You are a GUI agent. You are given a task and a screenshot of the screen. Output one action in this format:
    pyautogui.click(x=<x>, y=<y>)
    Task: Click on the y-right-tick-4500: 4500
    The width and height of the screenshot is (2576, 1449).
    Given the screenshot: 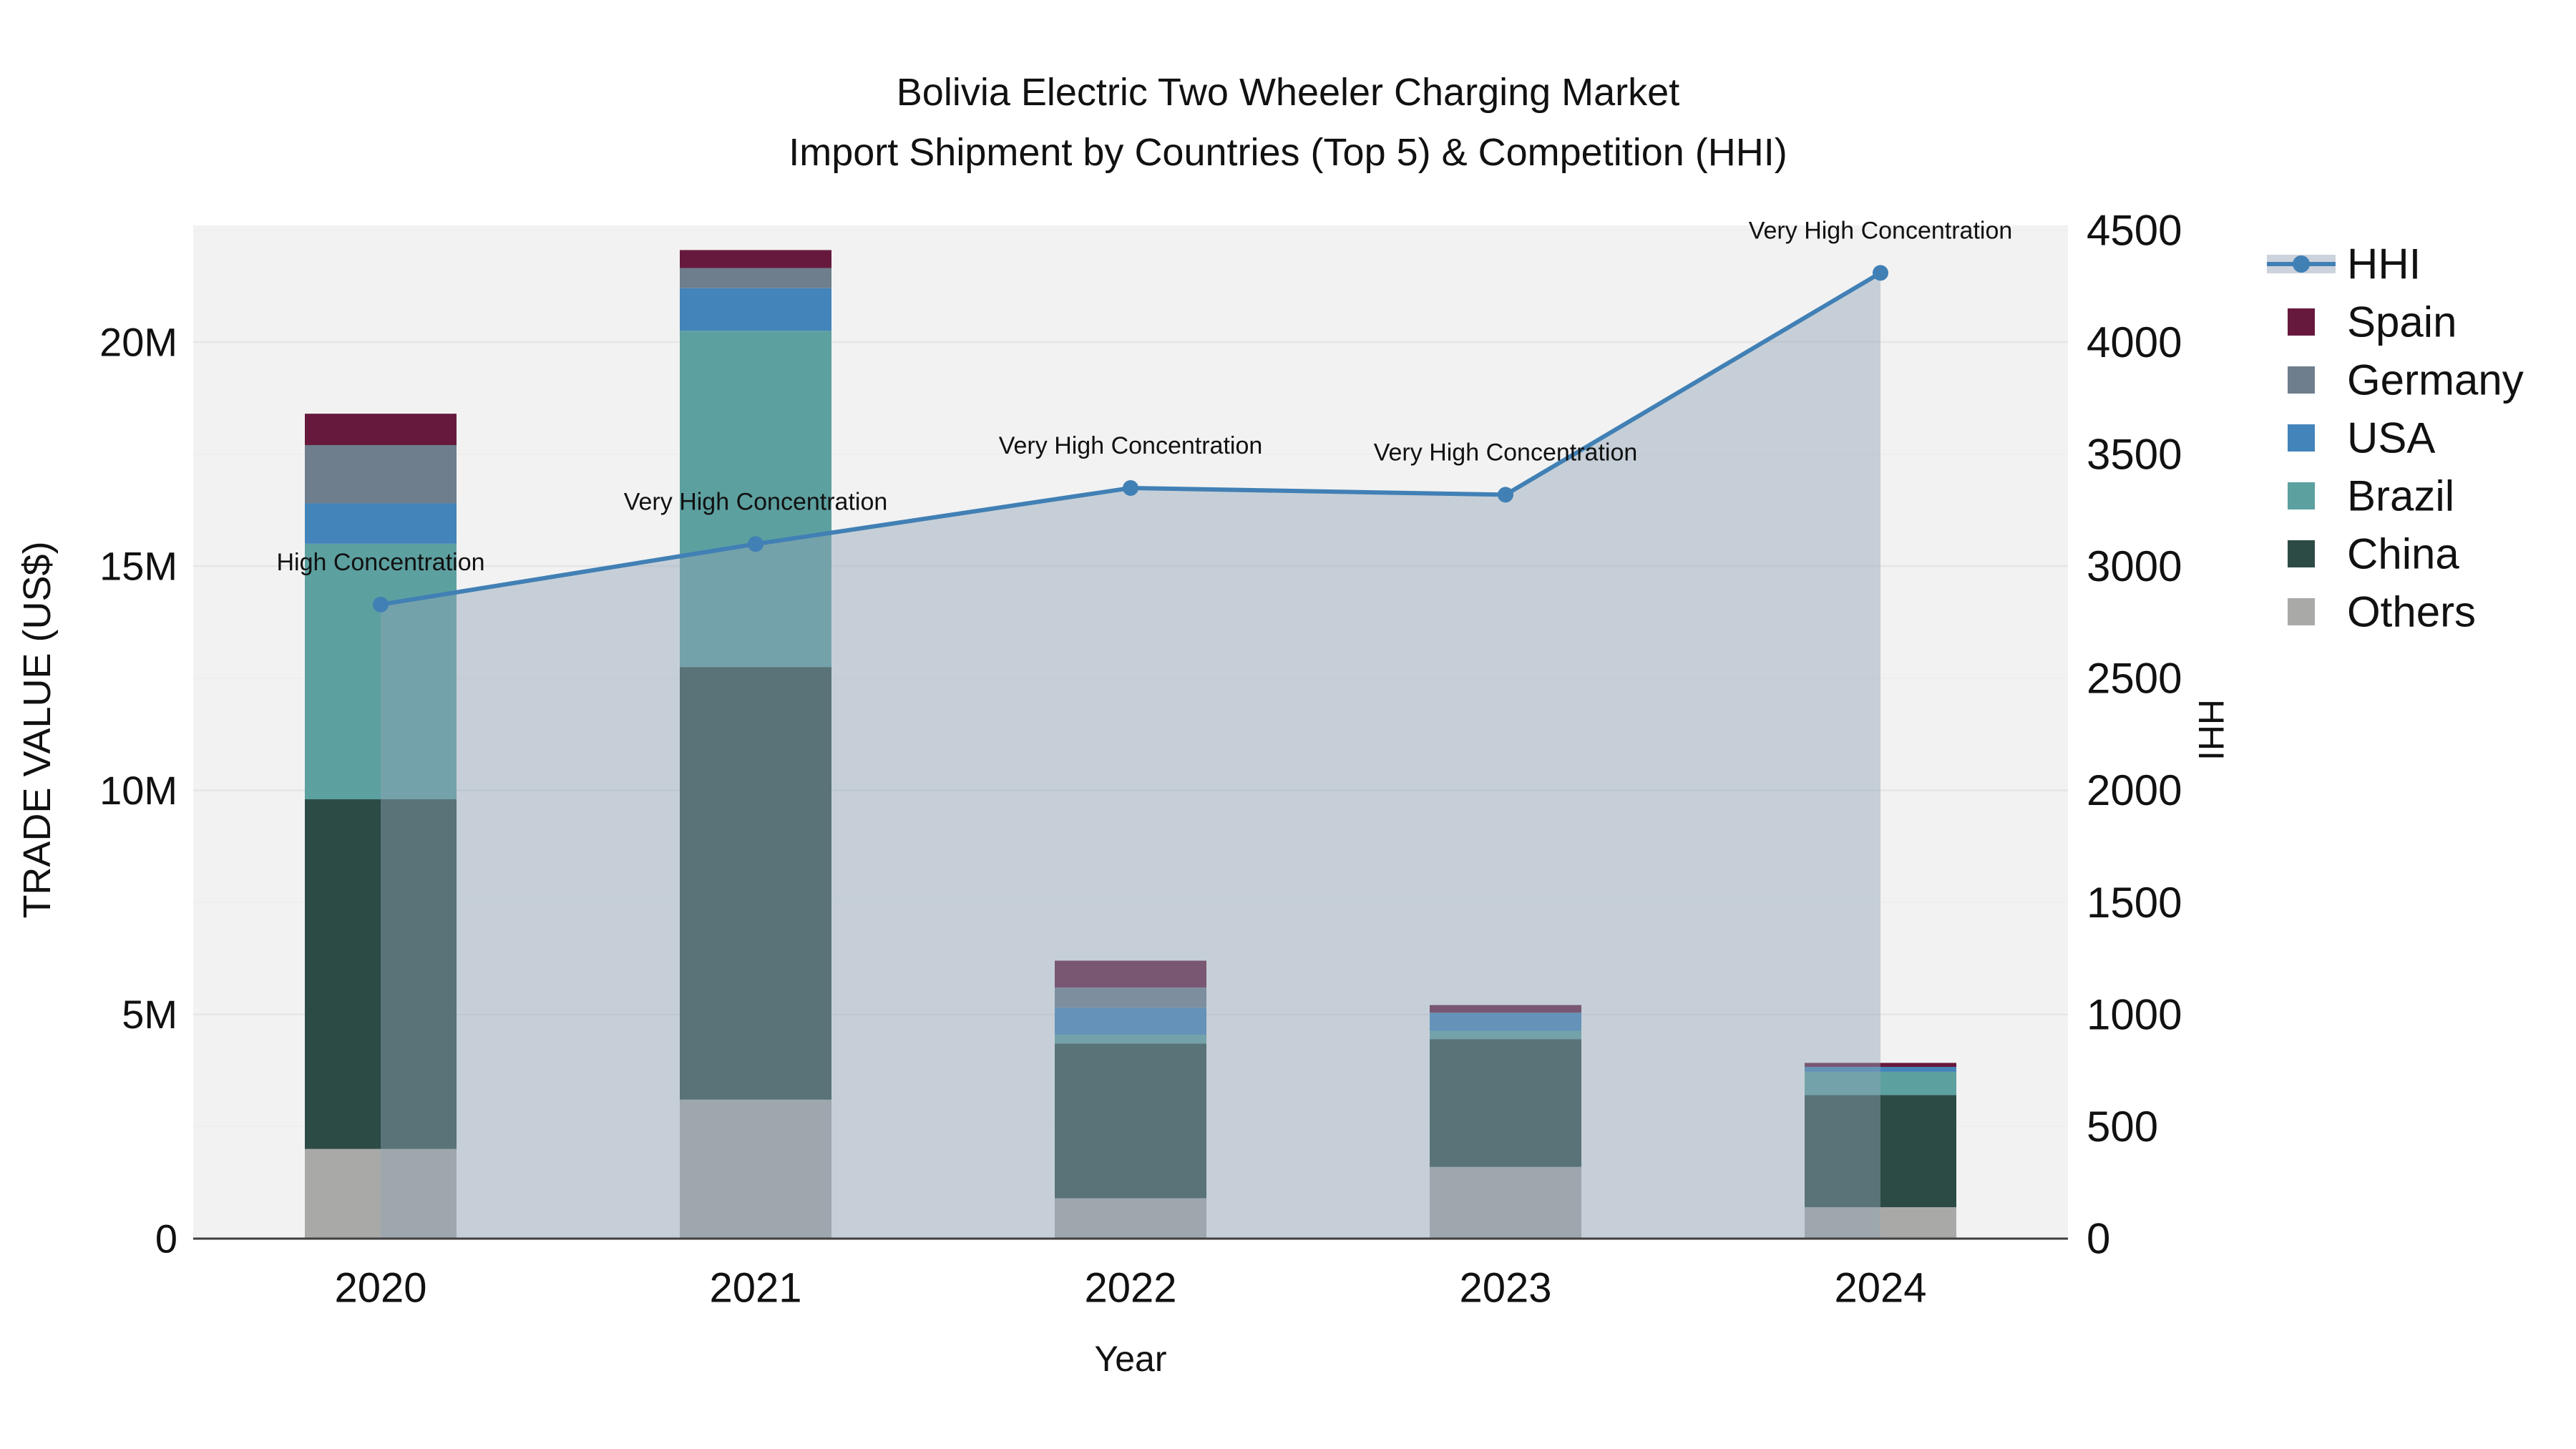 What is the action you would take?
    pyautogui.click(x=2134, y=230)
    